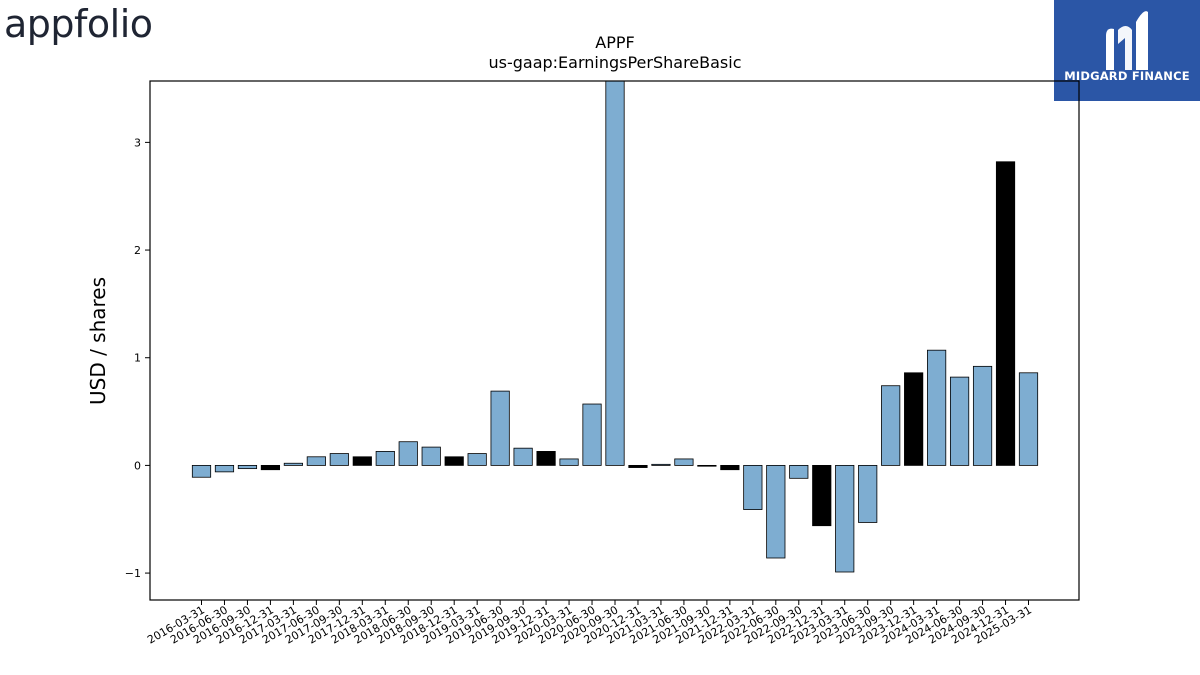 Image resolution: width=1200 pixels, height=675 pixels. What do you see at coordinates (78, 24) in the screenshot?
I see `appfolio-logo: appfolio` at bounding box center [78, 24].